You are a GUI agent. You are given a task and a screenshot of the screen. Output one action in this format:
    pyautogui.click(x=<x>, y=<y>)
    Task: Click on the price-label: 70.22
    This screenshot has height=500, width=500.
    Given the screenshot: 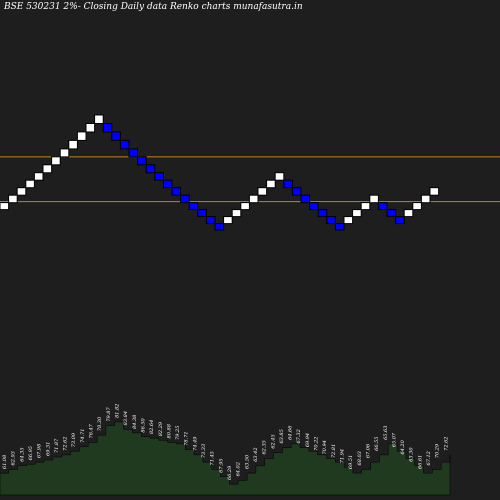 What is the action you would take?
    pyautogui.click(x=317, y=444)
    